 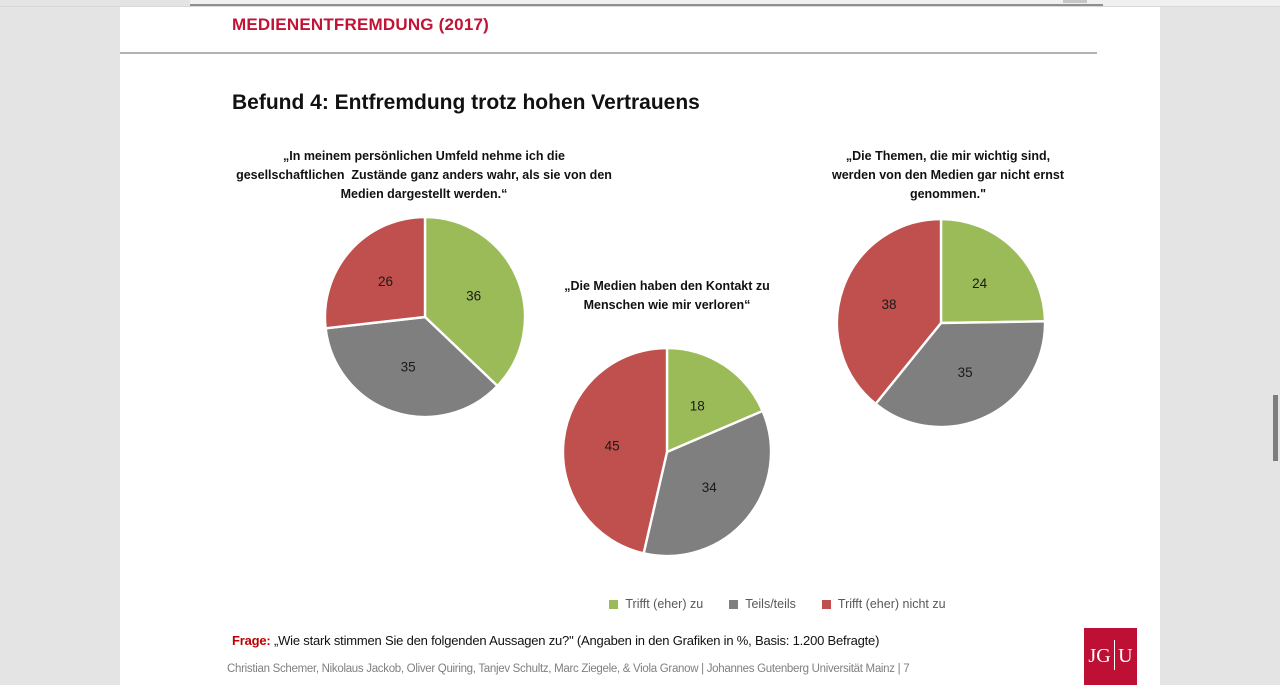 I want to click on quote-line: Menschen wie mir verloren“, so click(x=667, y=305).